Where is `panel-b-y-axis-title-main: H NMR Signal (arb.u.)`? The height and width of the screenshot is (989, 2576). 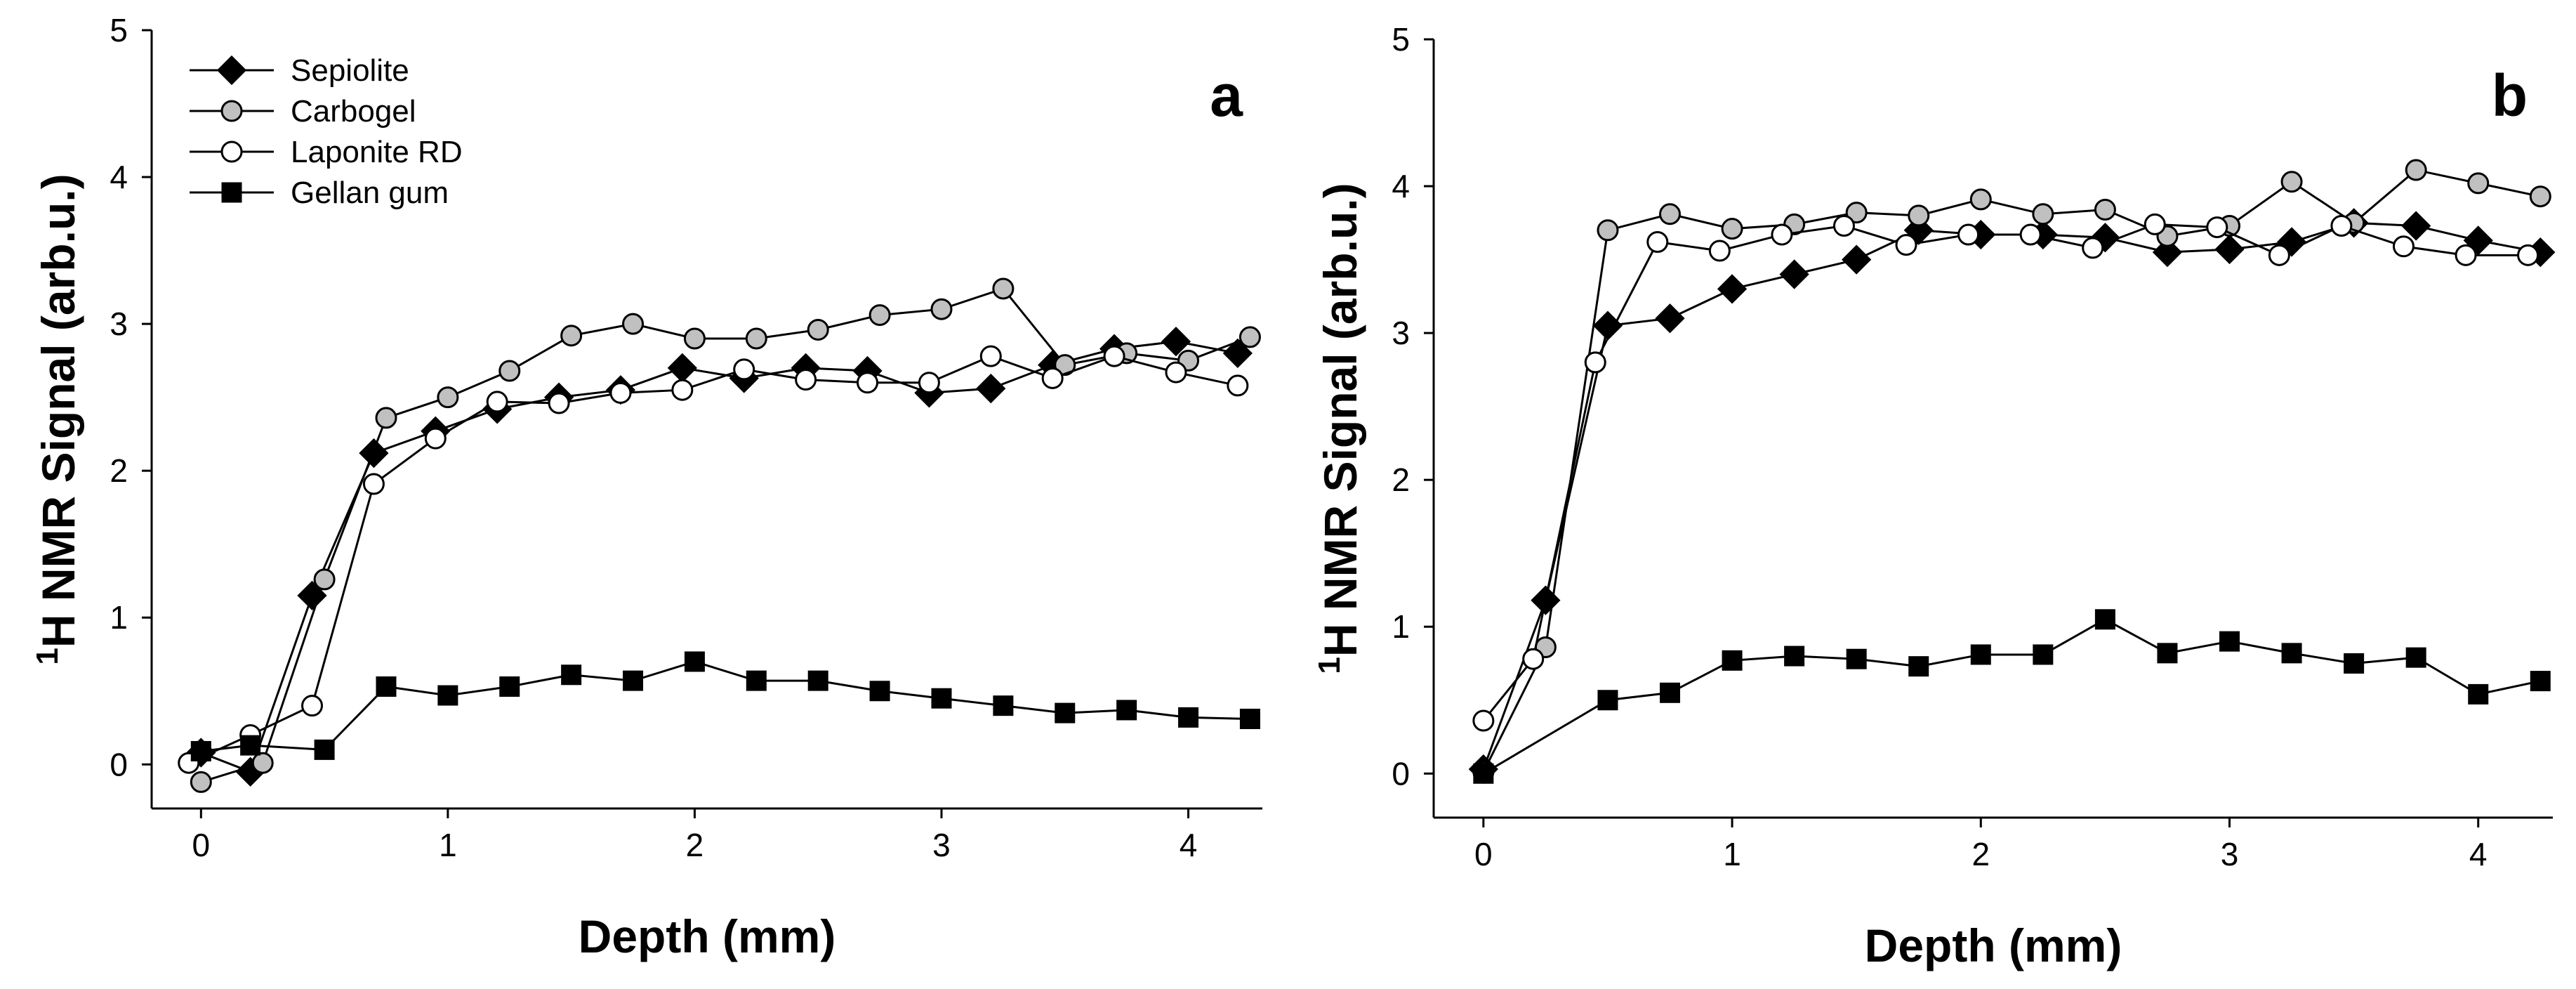
panel-b-y-axis-title-main: H NMR Signal (arb.u.) is located at coordinates (1340, 420).